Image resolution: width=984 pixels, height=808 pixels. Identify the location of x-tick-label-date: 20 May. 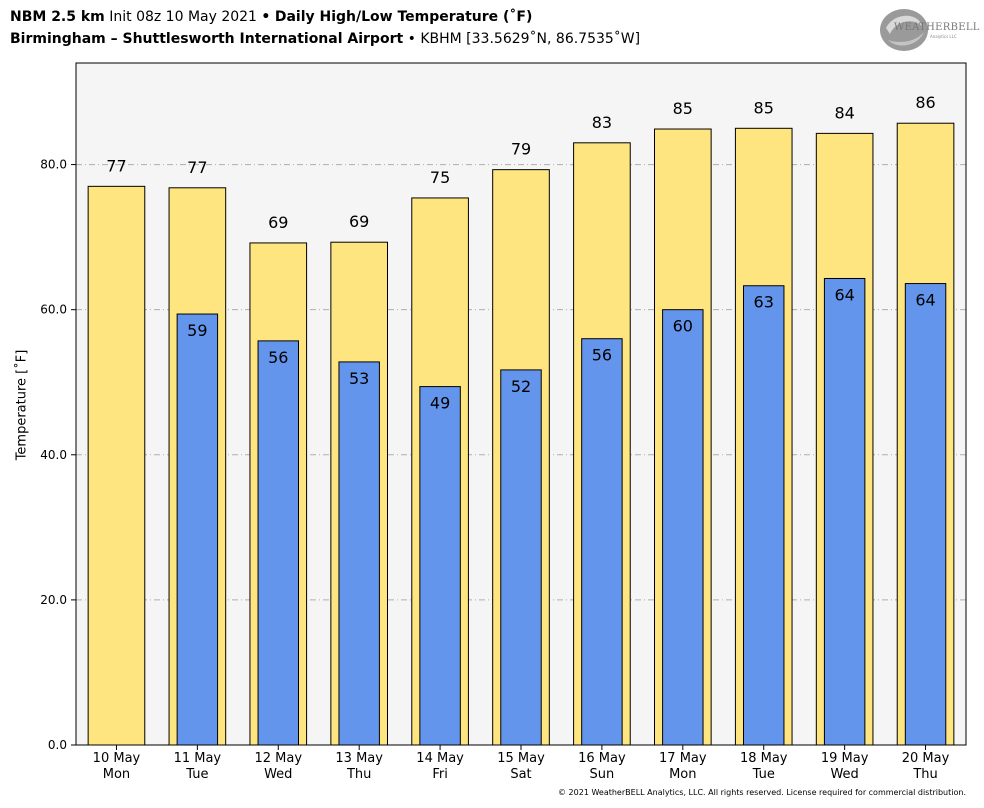
(926, 758).